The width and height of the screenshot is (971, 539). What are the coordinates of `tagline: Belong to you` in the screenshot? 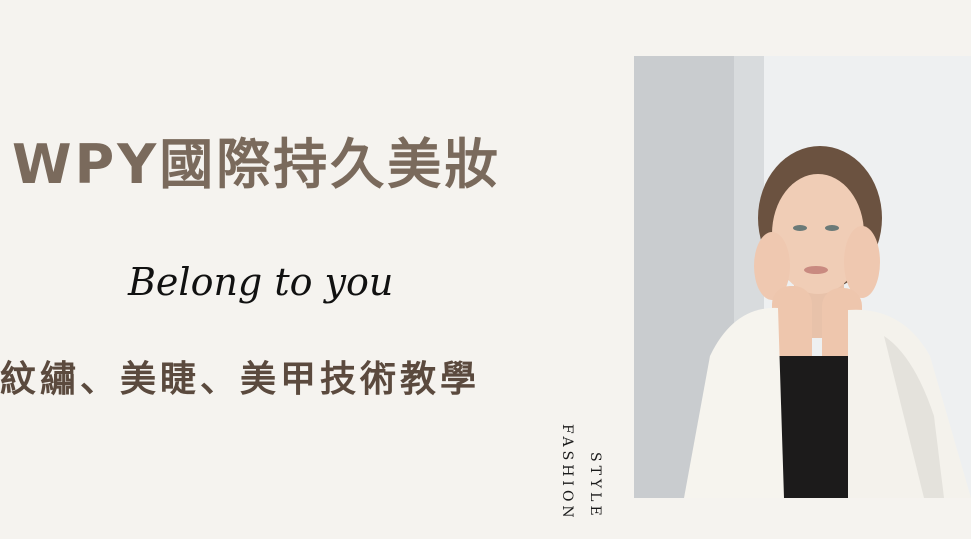 It's located at (260, 282).